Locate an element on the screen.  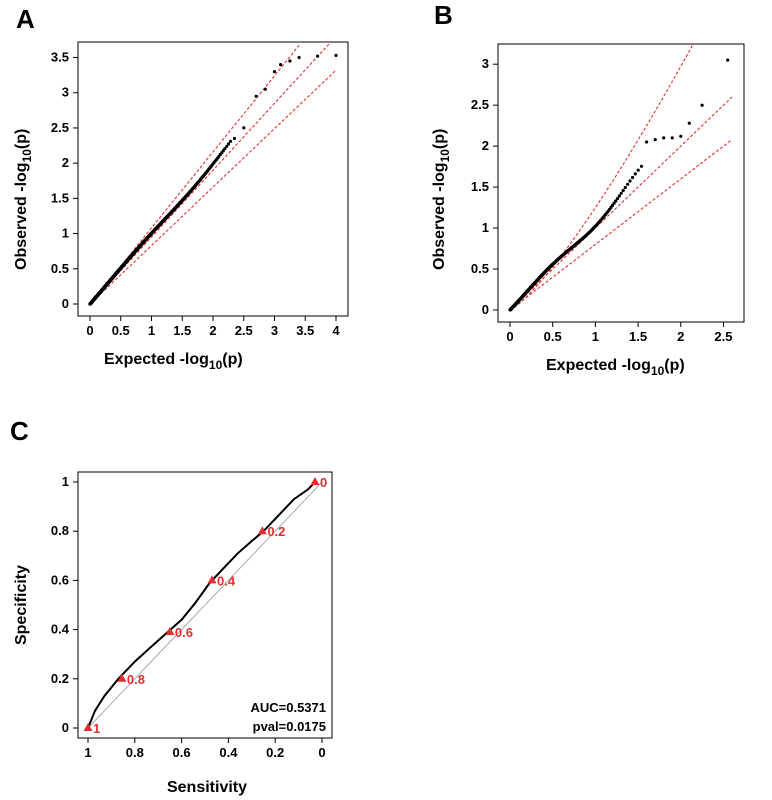
panel-letter-c: C is located at coordinates (19, 431).